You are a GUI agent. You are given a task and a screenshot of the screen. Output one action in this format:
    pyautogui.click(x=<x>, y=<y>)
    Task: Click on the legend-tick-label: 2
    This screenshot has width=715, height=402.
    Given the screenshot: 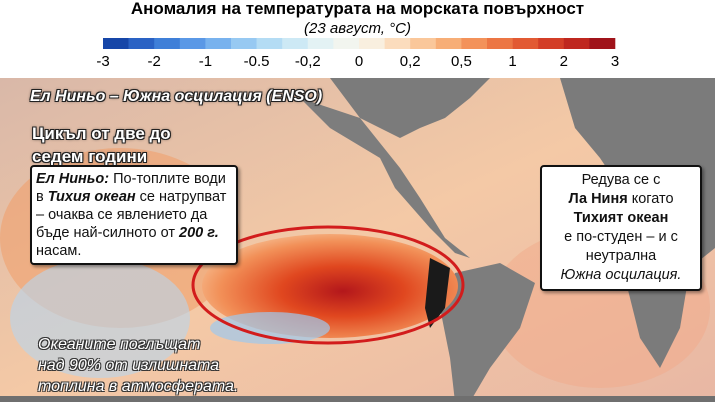 What is the action you would take?
    pyautogui.click(x=564, y=61)
    